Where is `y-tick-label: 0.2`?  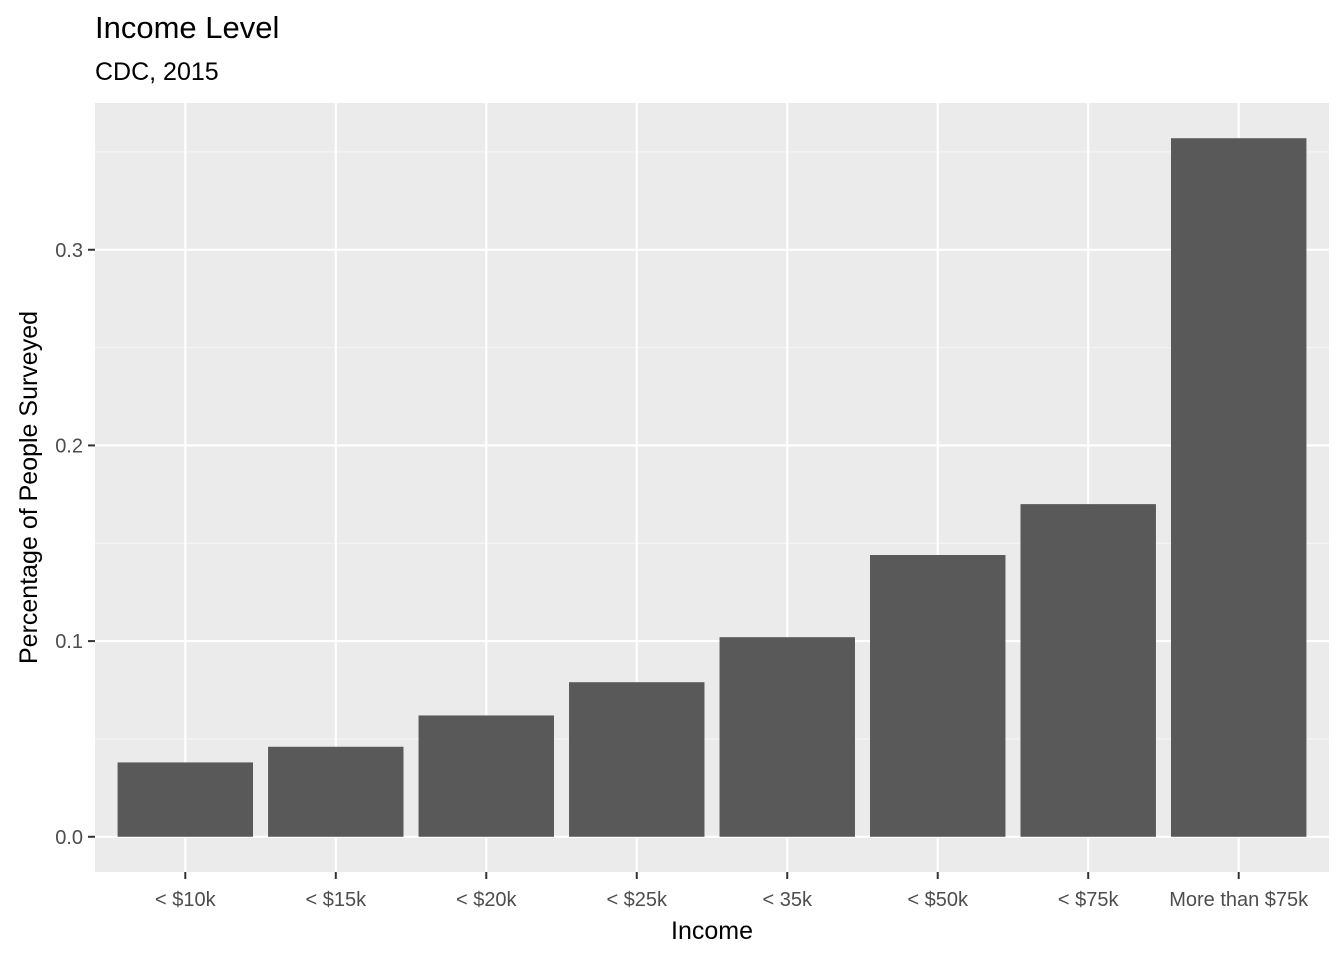 y-tick-label: 0.2 is located at coordinates (69, 446).